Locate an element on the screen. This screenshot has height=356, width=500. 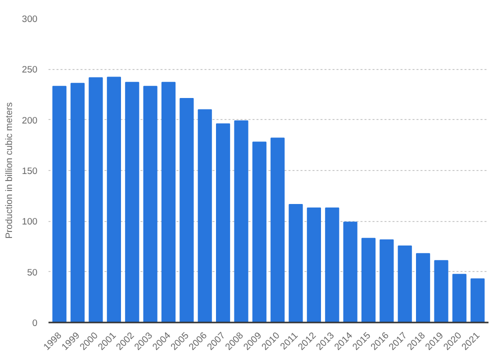
y-tick-label: 200 is located at coordinates (30, 120).